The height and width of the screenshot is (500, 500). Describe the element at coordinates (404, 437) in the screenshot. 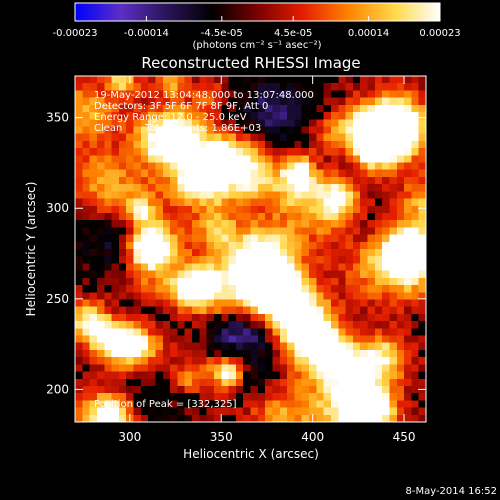

I see `x-tick-label: 450` at that location.